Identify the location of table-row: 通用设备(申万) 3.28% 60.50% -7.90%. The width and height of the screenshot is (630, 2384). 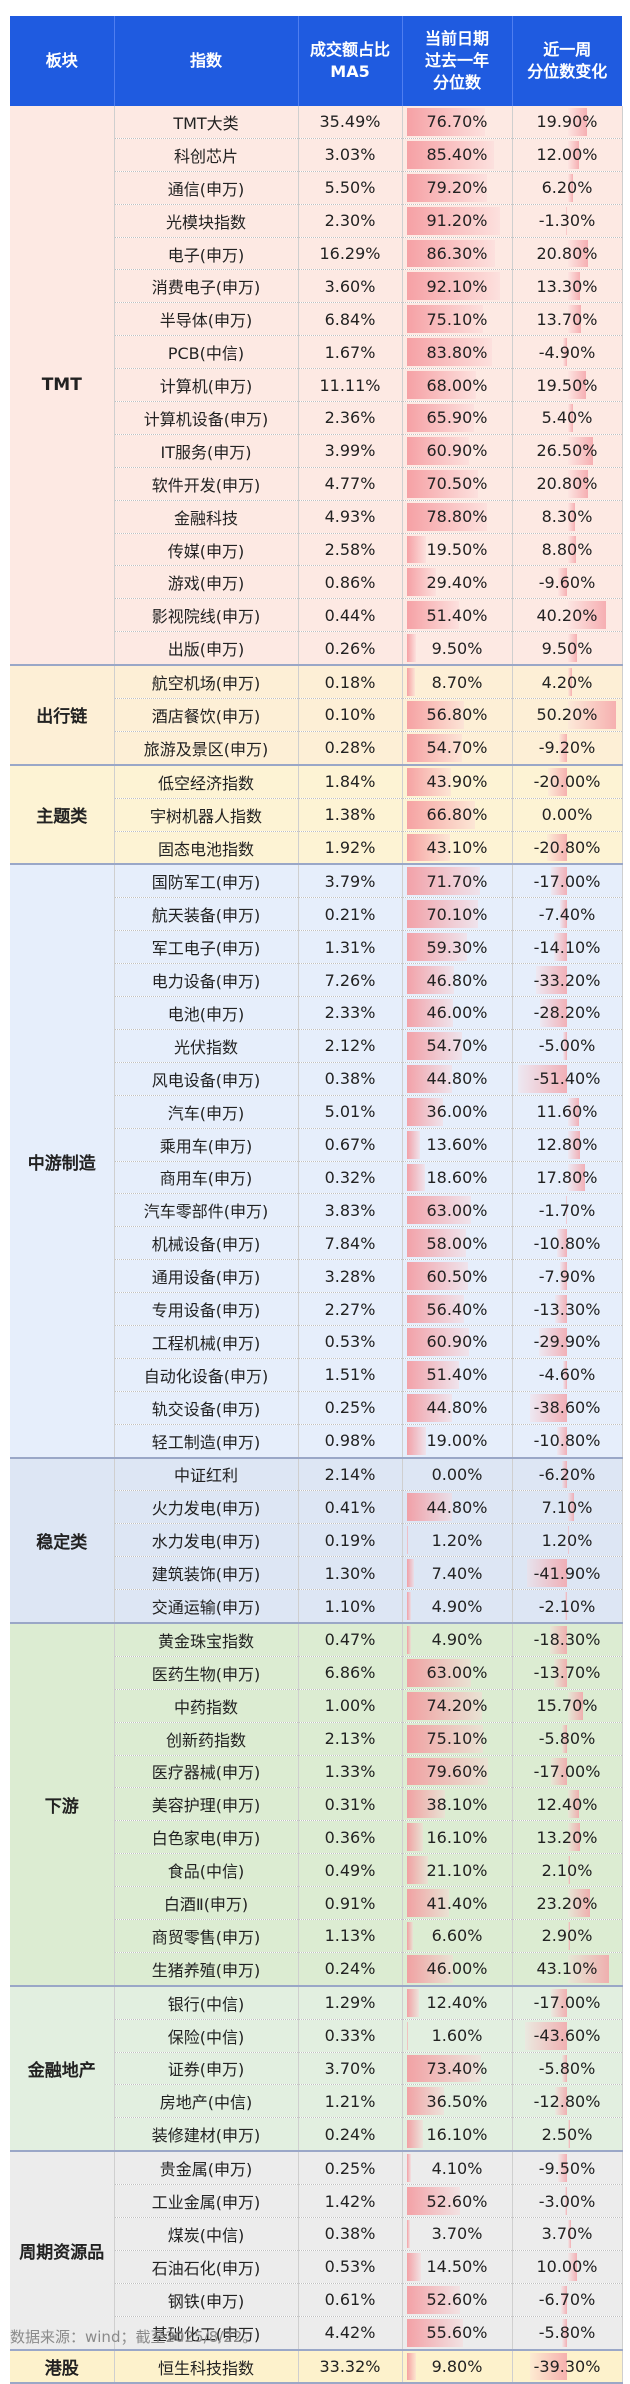
(316, 1276).